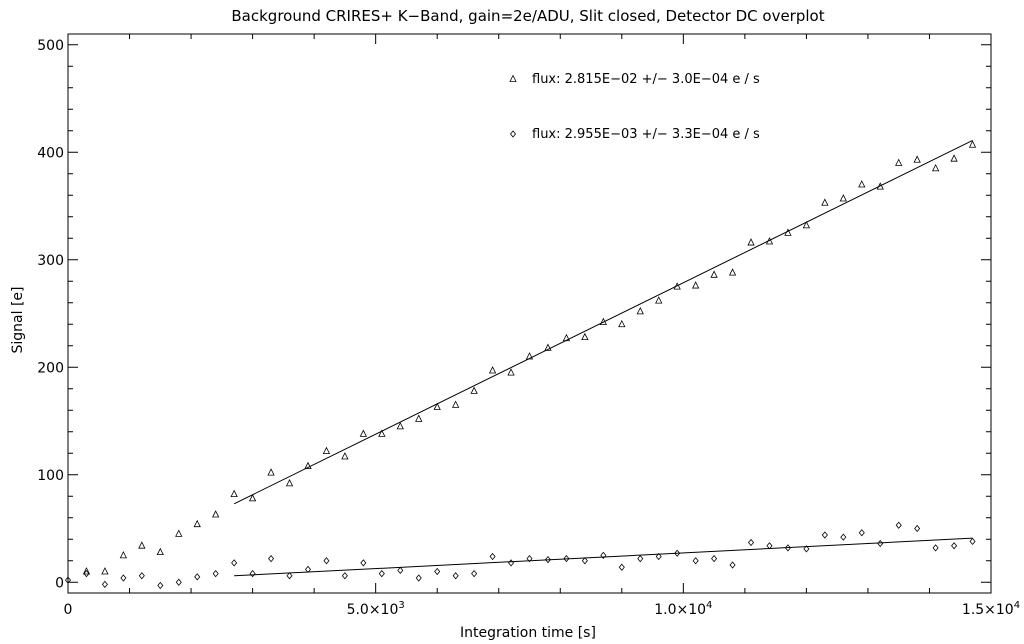 The height and width of the screenshot is (644, 1024). Describe the element at coordinates (50, 153) in the screenshot. I see `y-tick-label: 400` at that location.